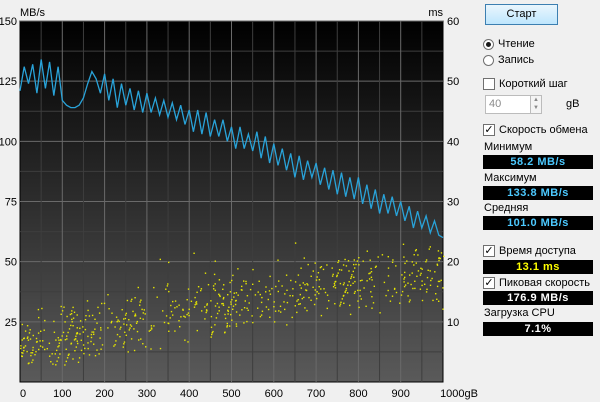 Image resolution: width=600 pixels, height=402 pixels. What do you see at coordinates (535, 130) in the screenshot?
I see `transfer-rate-option: ✓ Скорость обмена` at bounding box center [535, 130].